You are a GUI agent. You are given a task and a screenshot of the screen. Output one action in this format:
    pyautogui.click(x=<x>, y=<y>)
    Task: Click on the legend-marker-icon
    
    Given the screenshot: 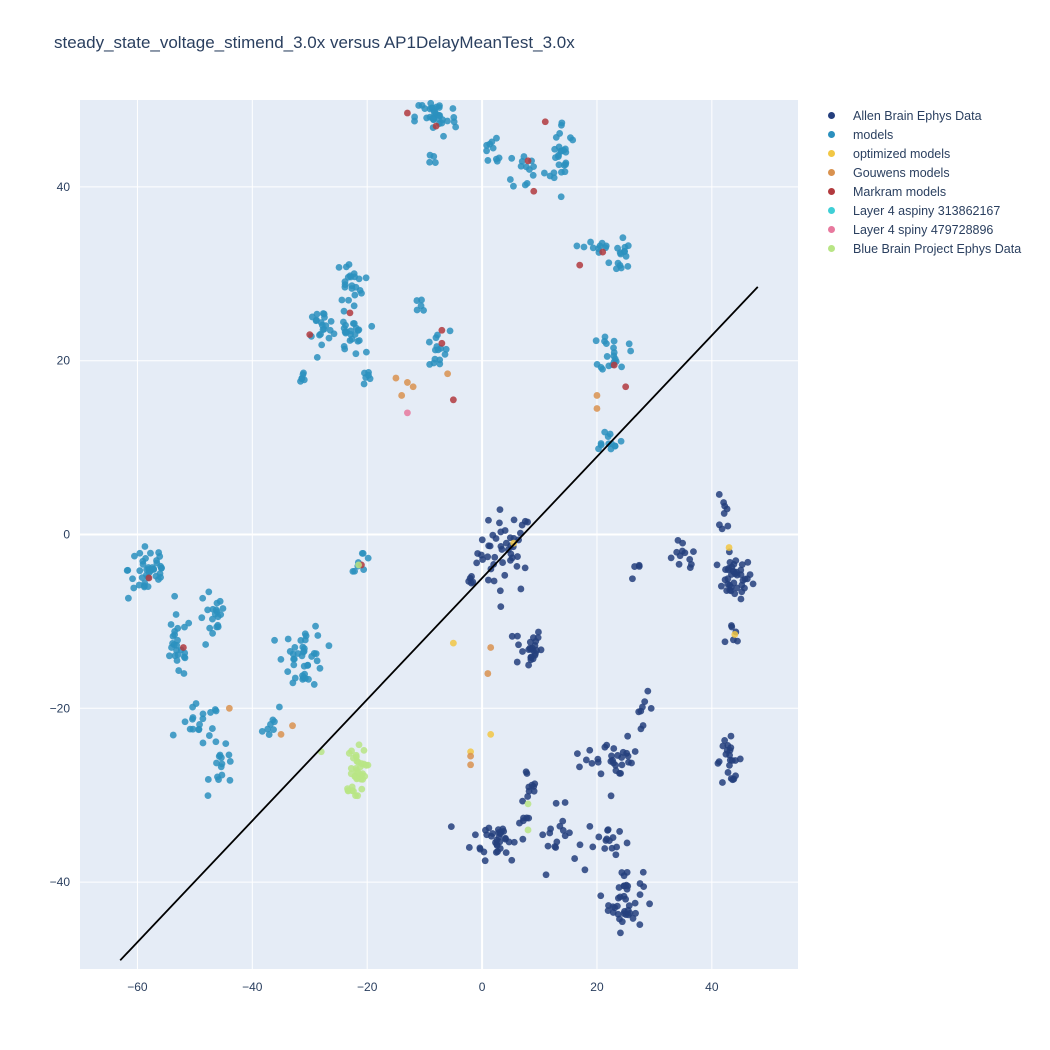 What is the action you would take?
    pyautogui.click(x=831, y=115)
    